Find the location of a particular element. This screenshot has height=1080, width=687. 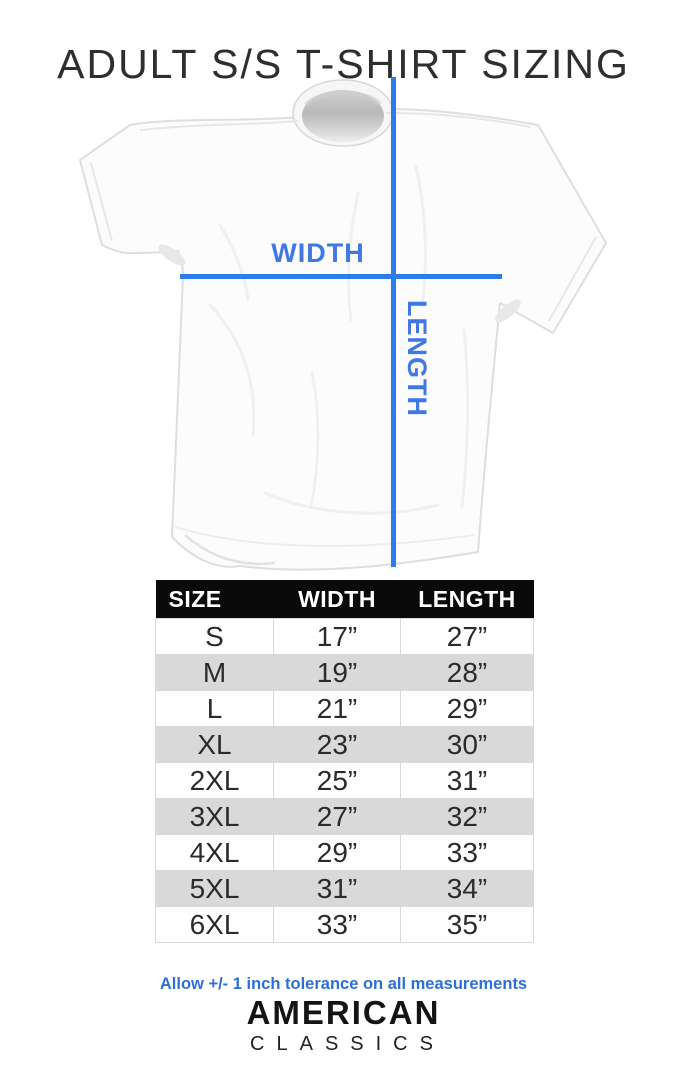

cell-length: 33” is located at coordinates (467, 852).